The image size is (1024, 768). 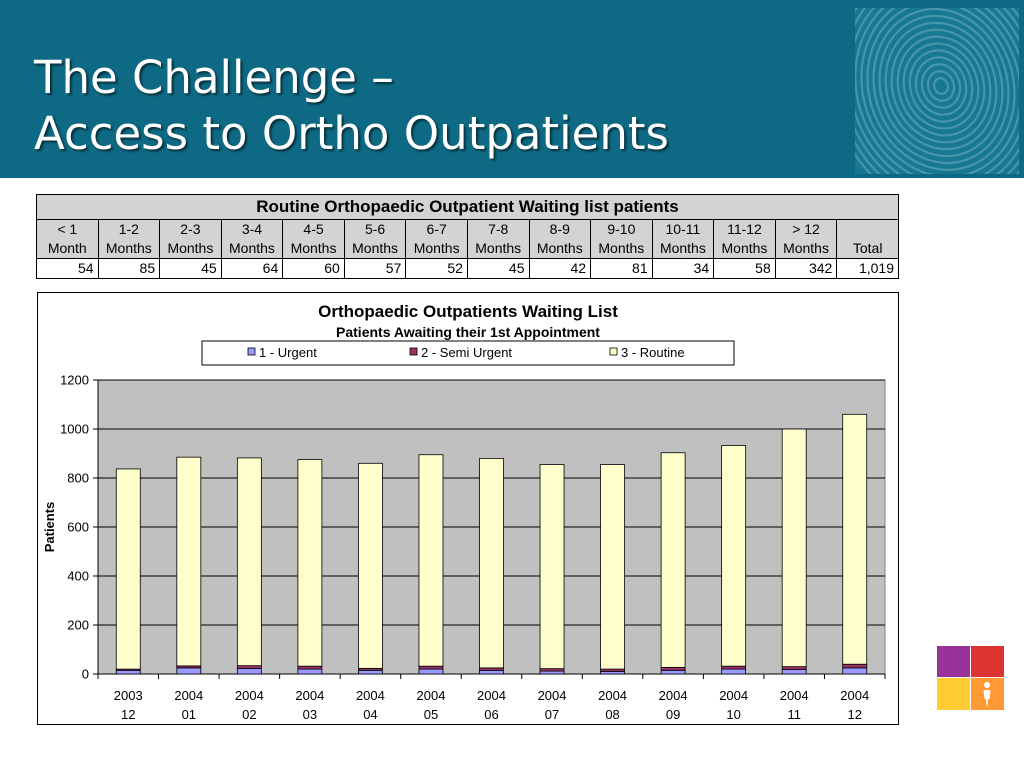 What do you see at coordinates (128, 695) in the screenshot?
I see `x-tick-label-year: 2003` at bounding box center [128, 695].